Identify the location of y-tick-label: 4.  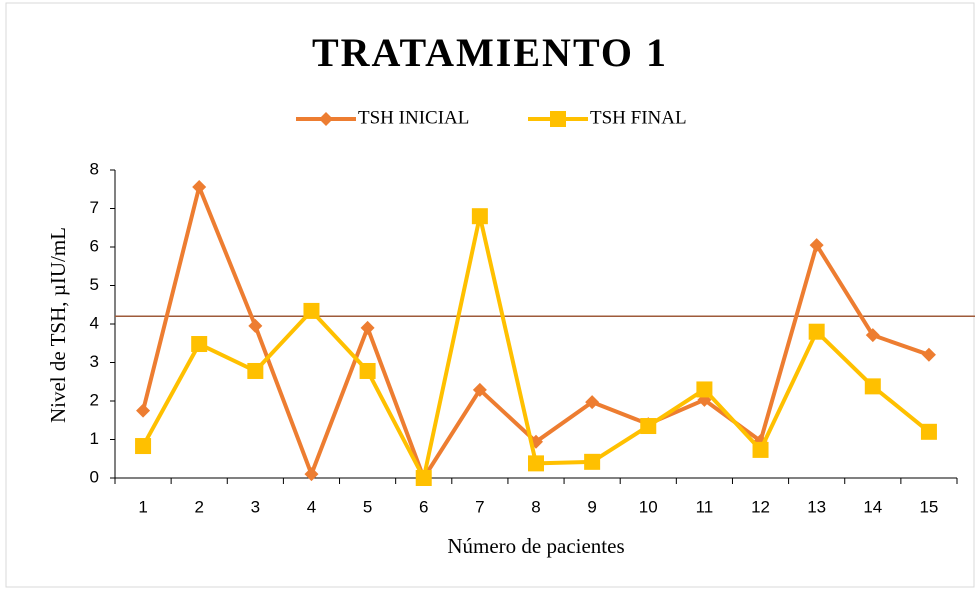
(94, 322).